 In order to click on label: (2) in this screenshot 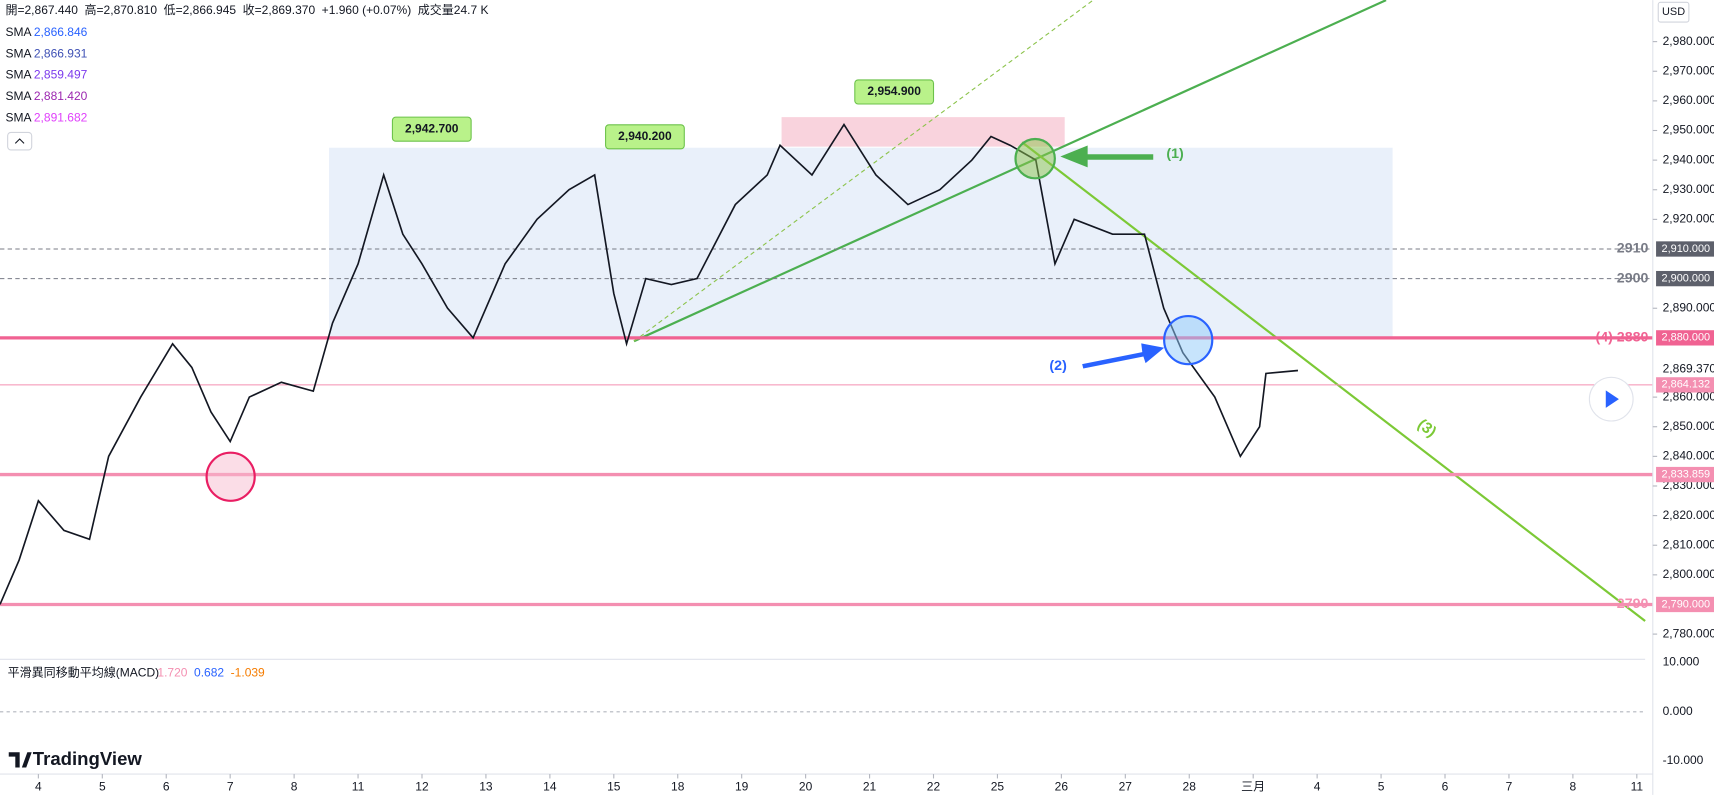, I will do `click(1058, 366)`.